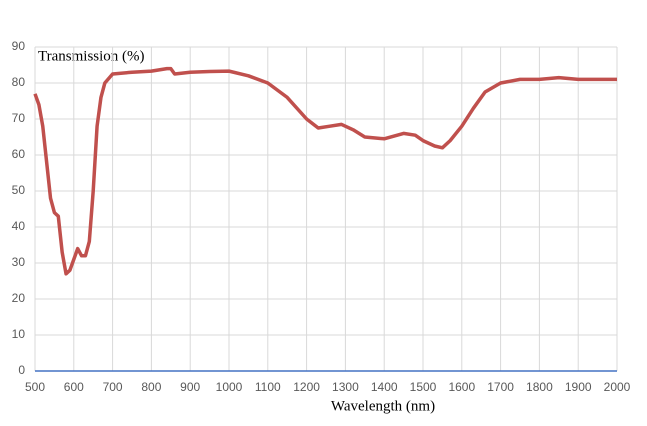 The image size is (647, 426). I want to click on y-tick-label: 60, so click(19, 154).